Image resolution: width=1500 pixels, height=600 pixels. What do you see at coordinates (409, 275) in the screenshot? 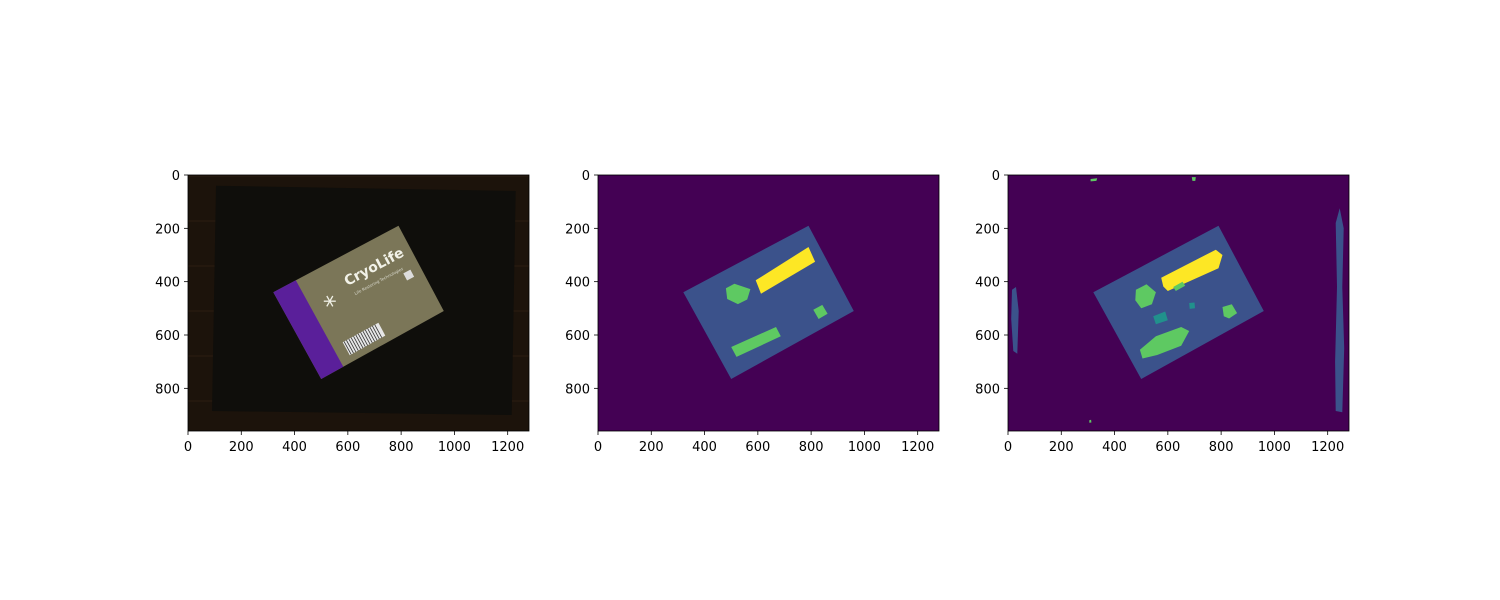
I see `qr-code` at bounding box center [409, 275].